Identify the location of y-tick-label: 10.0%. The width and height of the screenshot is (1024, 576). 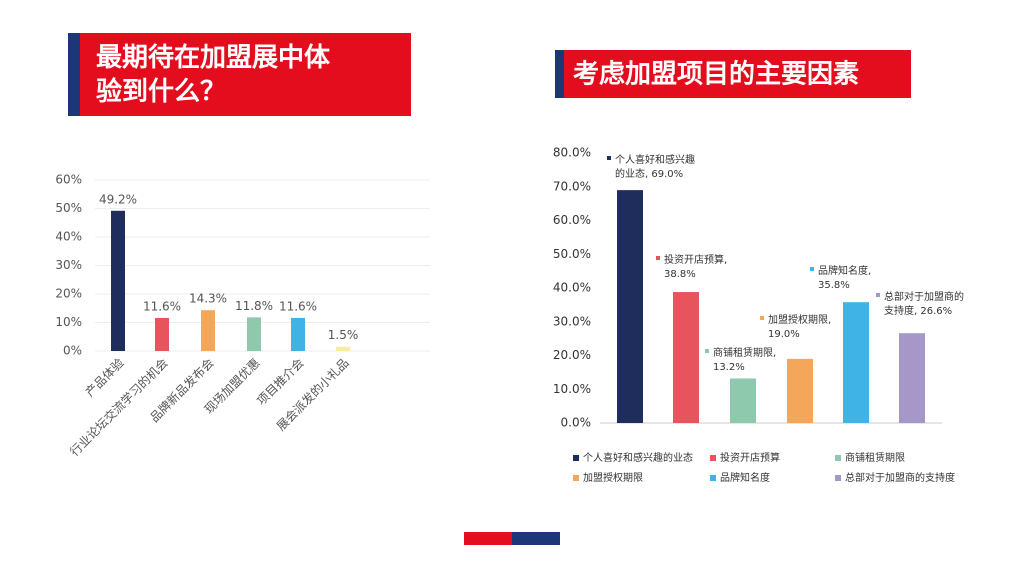
(572, 389).